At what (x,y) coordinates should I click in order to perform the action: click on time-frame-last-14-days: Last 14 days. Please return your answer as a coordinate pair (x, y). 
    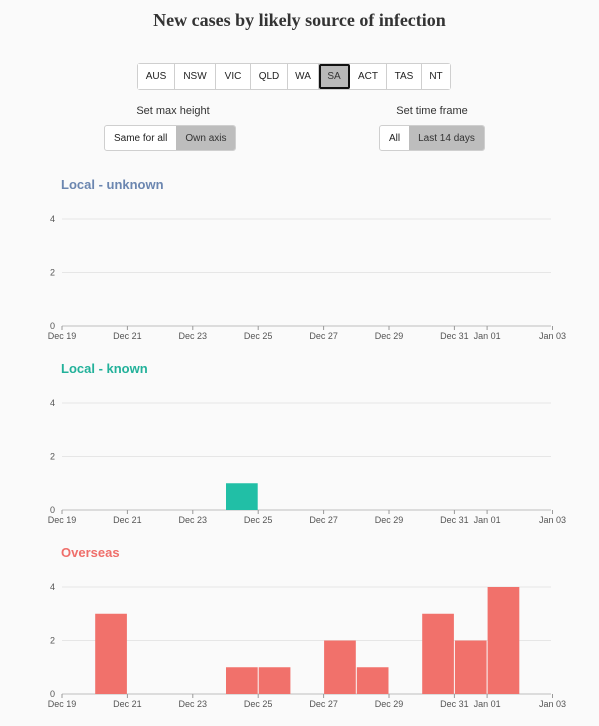
    Looking at the image, I should click on (446, 138).